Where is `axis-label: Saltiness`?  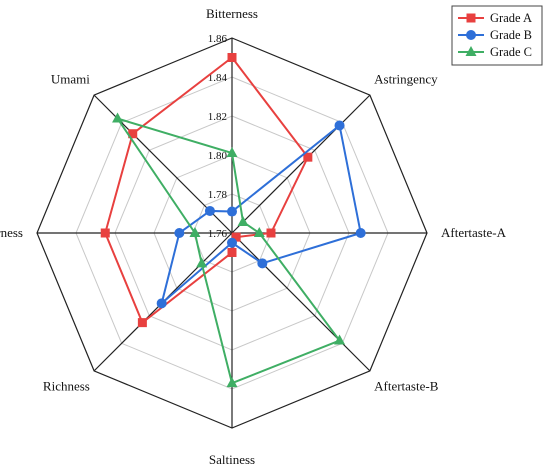 axis-label: Saltiness is located at coordinates (232, 459).